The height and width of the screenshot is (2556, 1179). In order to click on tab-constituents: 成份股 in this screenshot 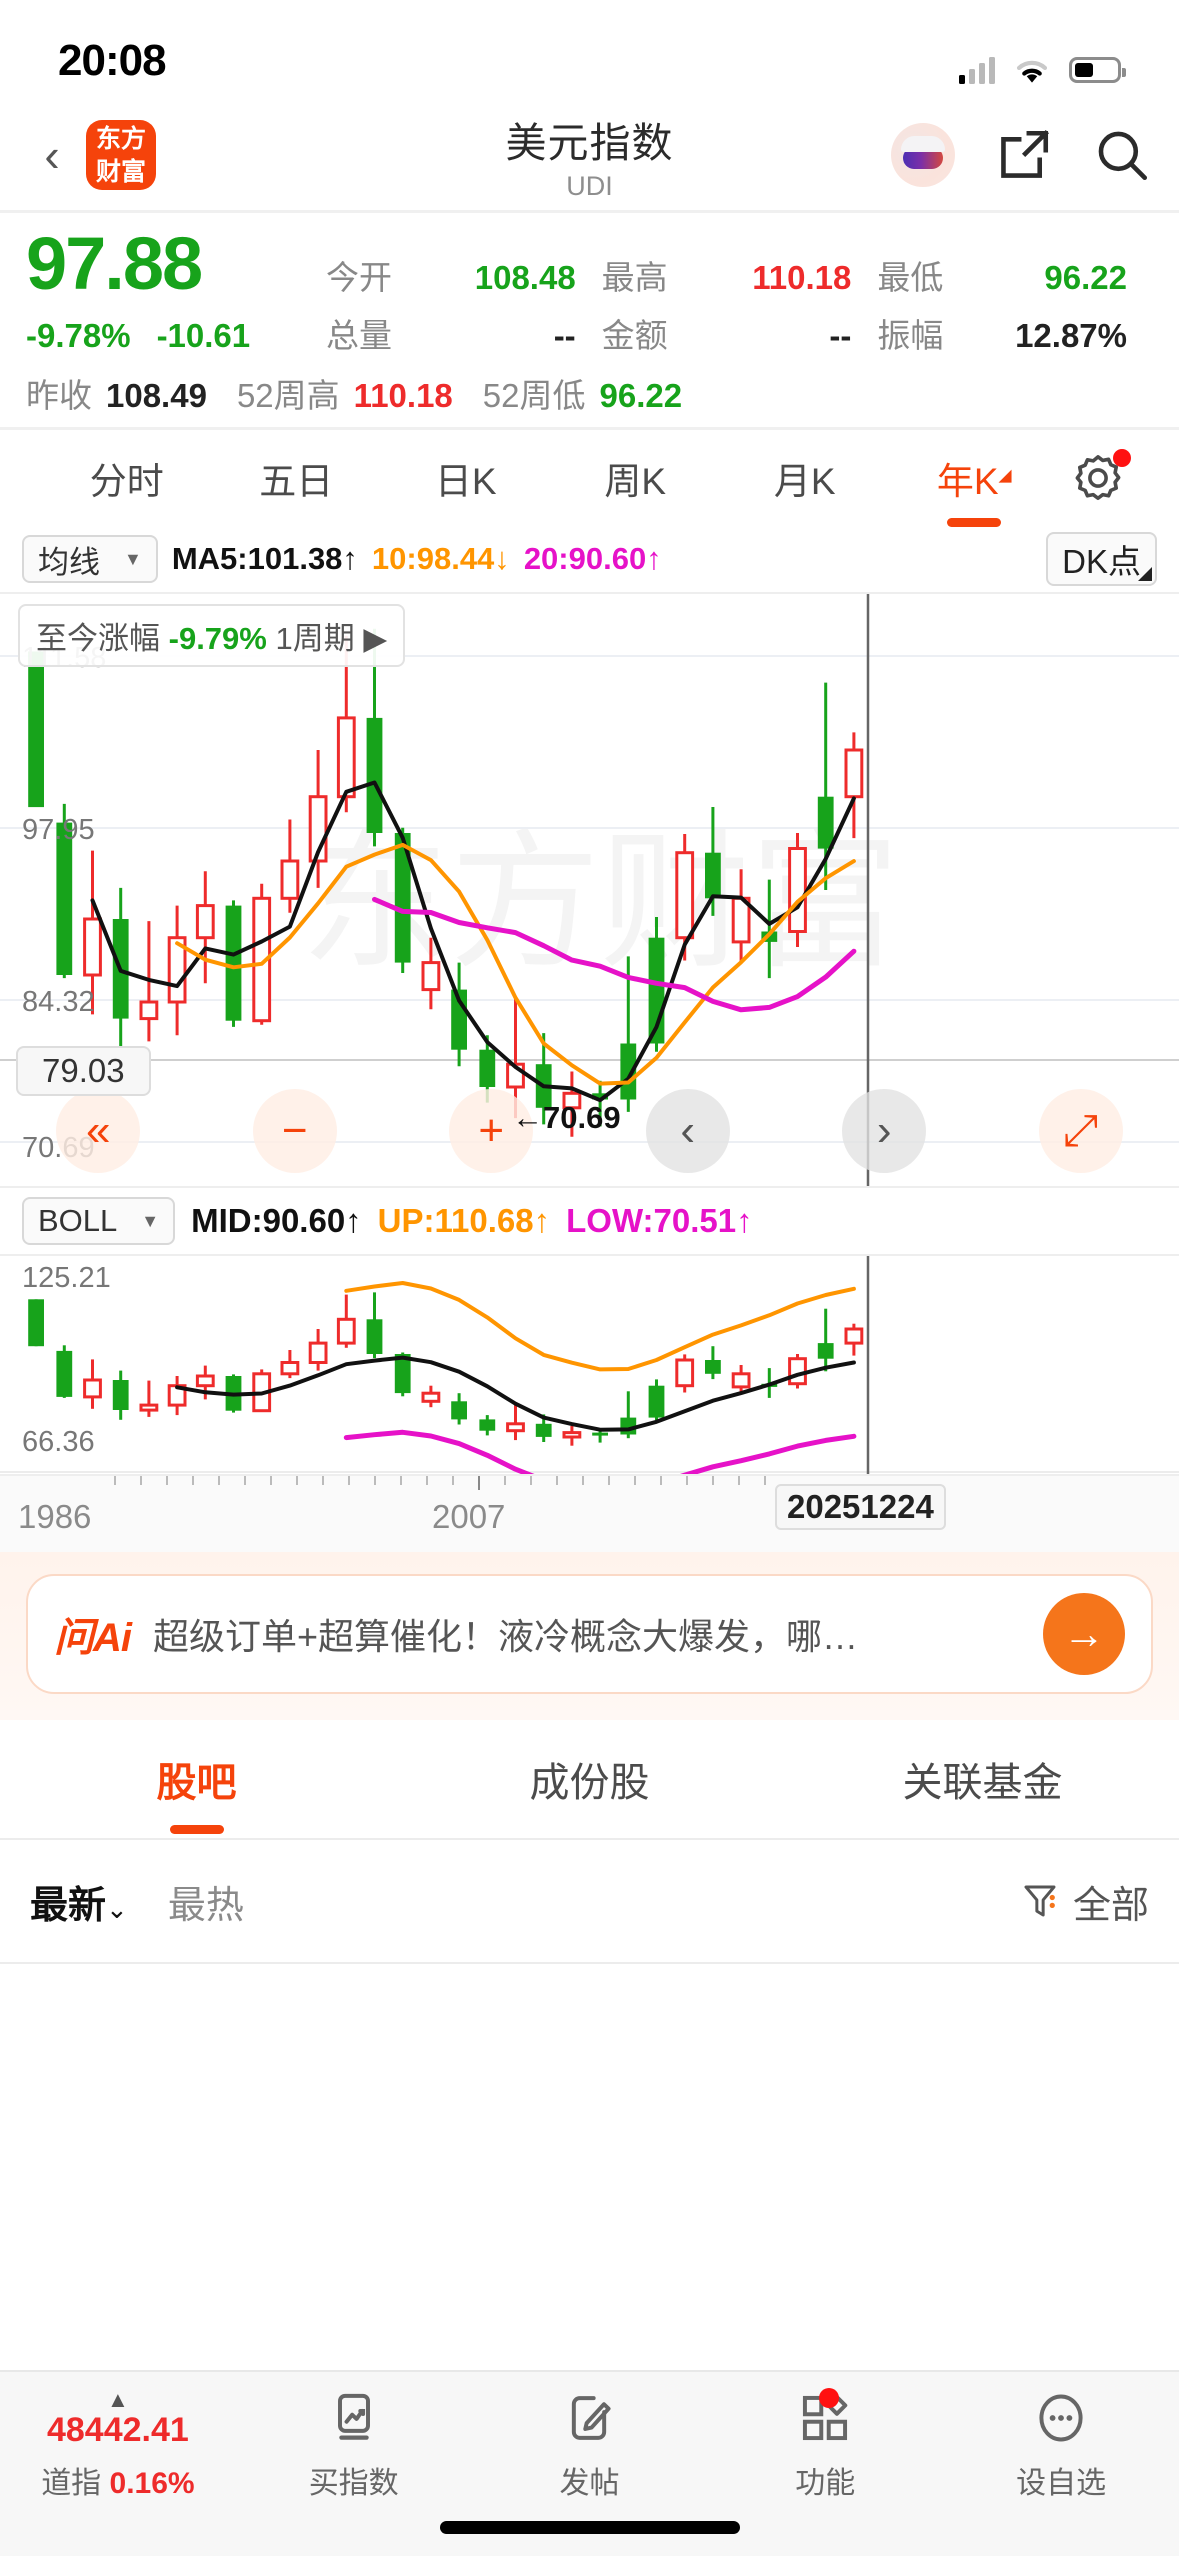, I will do `click(589, 1783)`.